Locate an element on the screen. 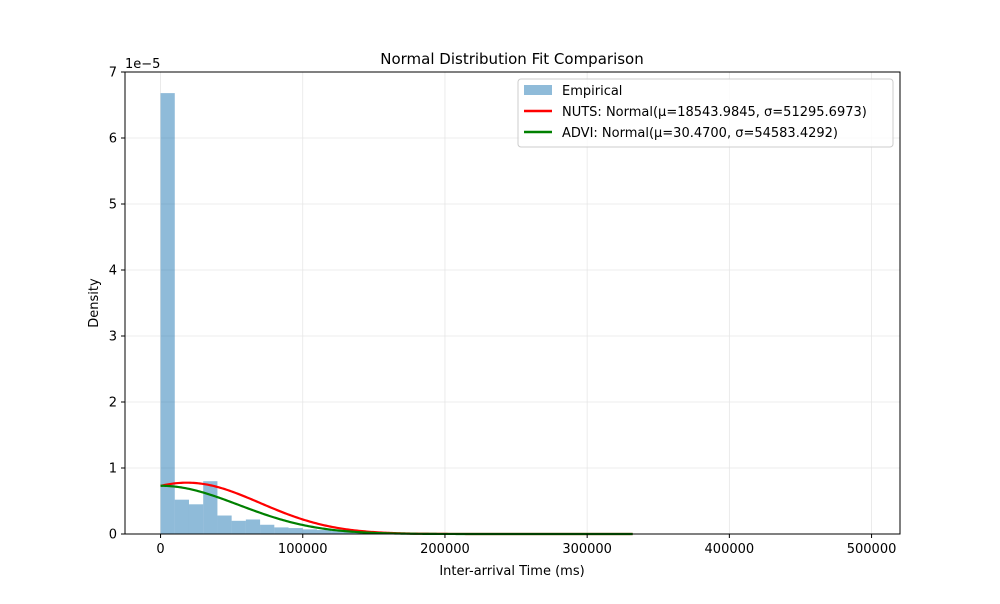 Image resolution: width=1000 pixels, height=604 pixels. x-tick-label: 400000 is located at coordinates (730, 549).